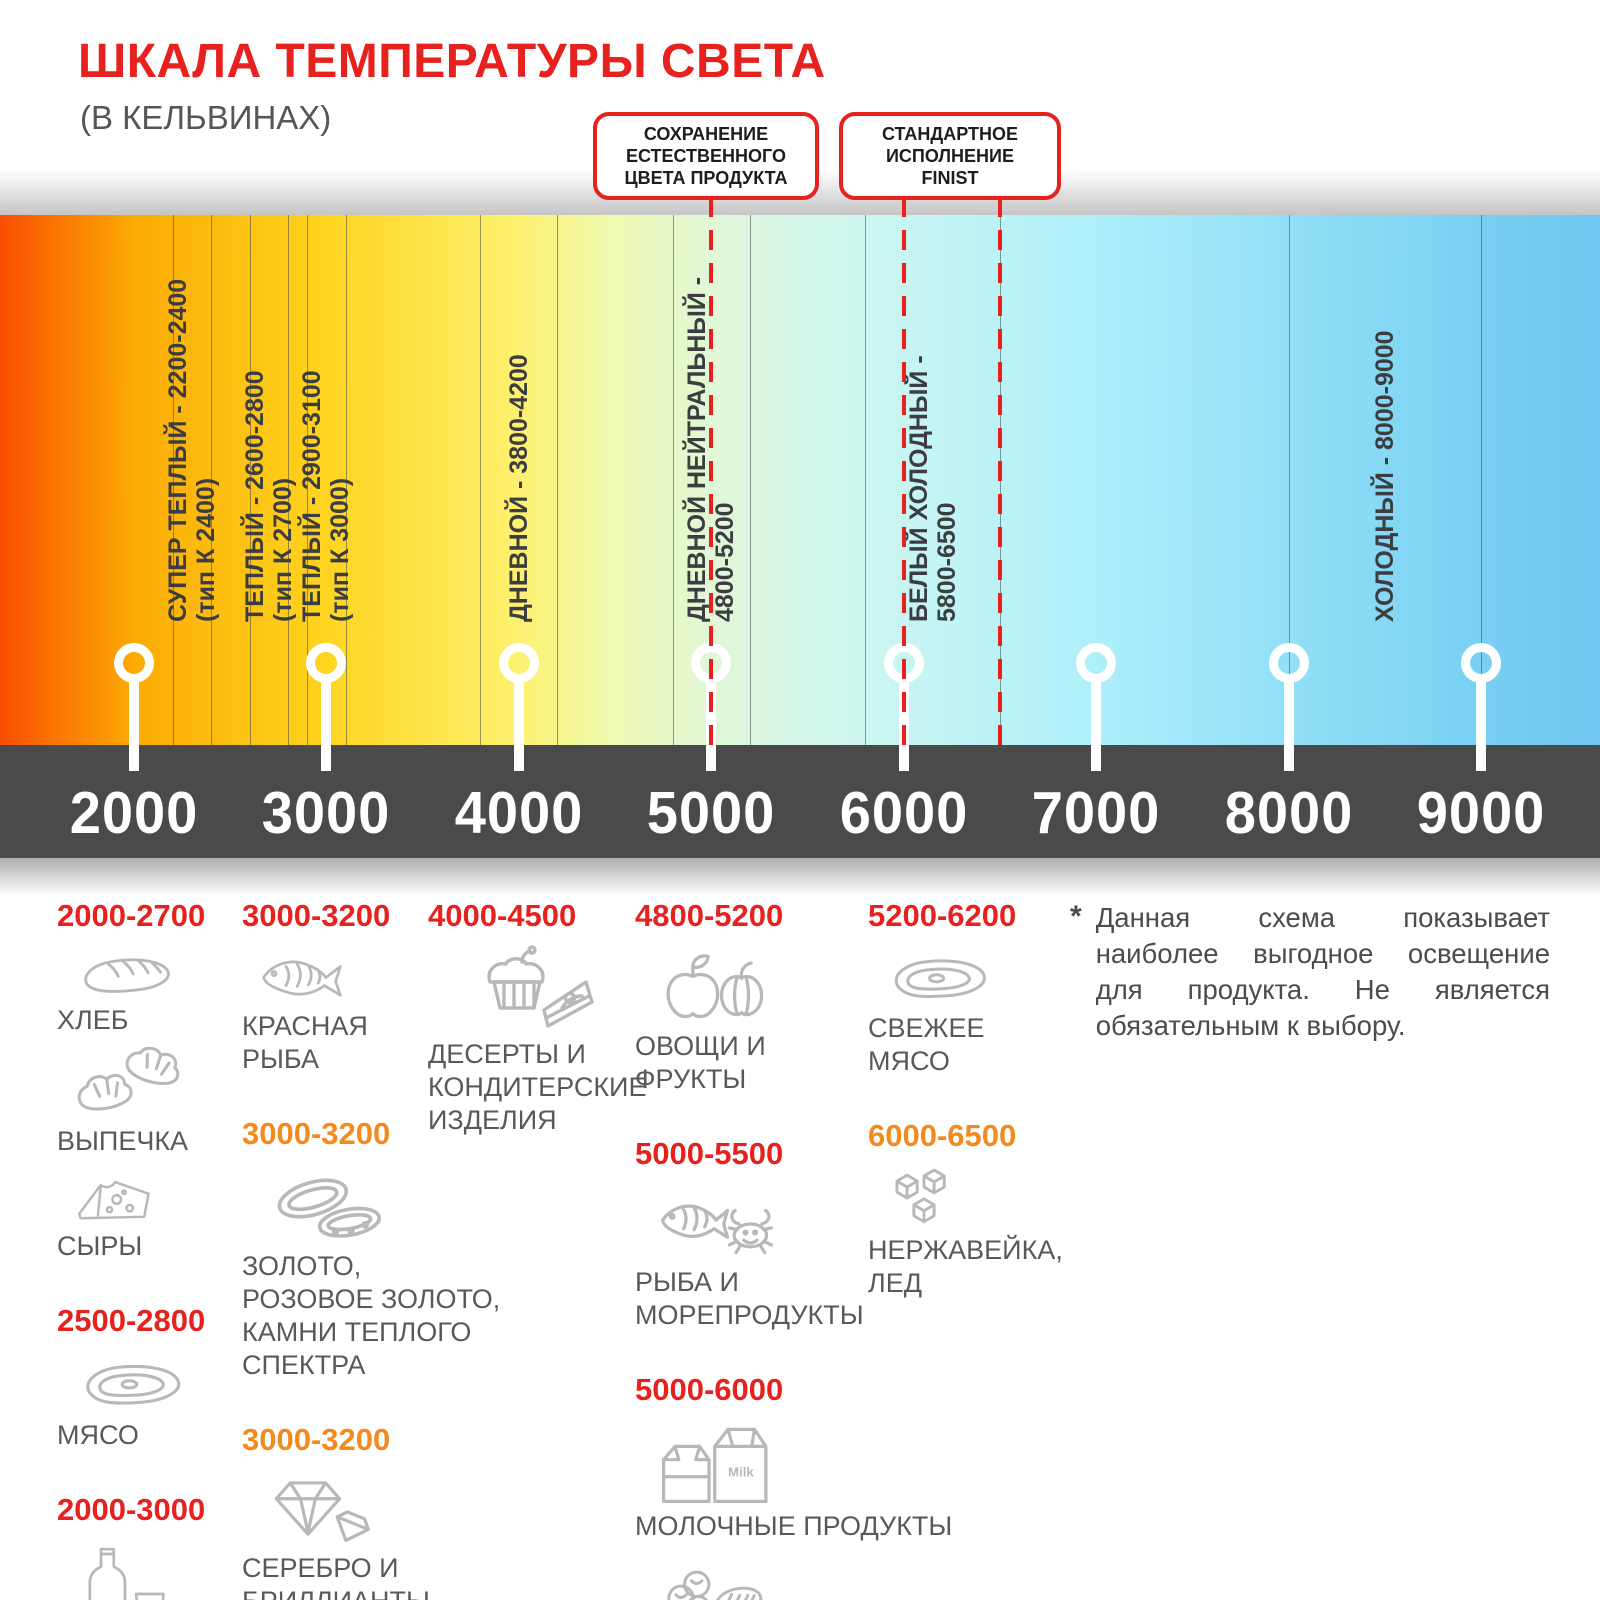 Image resolution: width=1600 pixels, height=1600 pixels. I want to click on product-group: 5000-5500 РЫБА И МОРЕПРОДУКТЫ, so click(793, 1234).